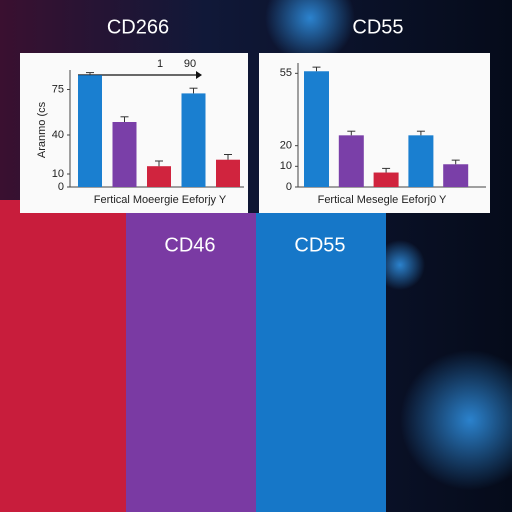 The width and height of the screenshot is (512, 512). What do you see at coordinates (286, 73) in the screenshot?
I see `y-tick-label: 55` at bounding box center [286, 73].